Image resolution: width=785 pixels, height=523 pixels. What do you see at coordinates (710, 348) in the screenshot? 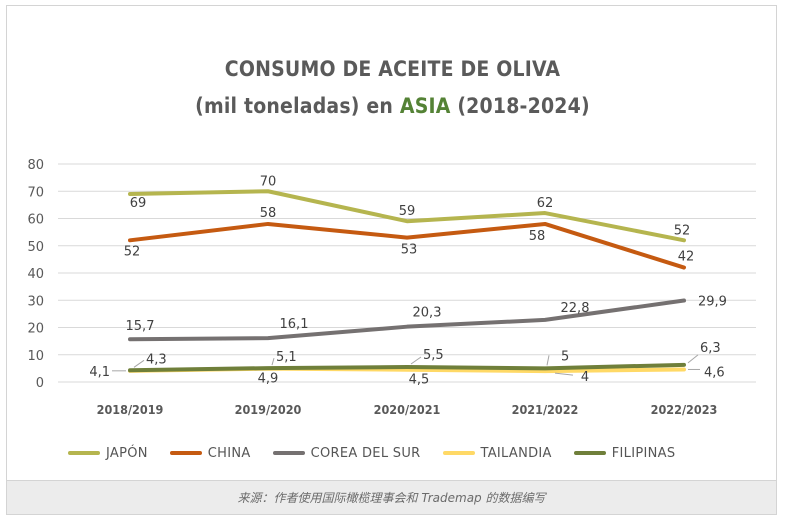
I see `data-label: 6,3` at bounding box center [710, 348].